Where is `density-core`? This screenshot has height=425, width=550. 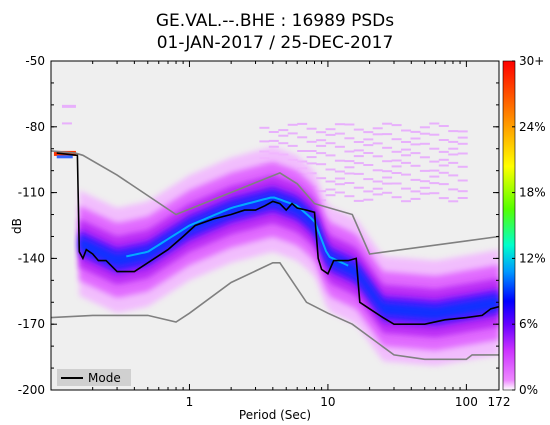 density-core is located at coordinates (237, 231).